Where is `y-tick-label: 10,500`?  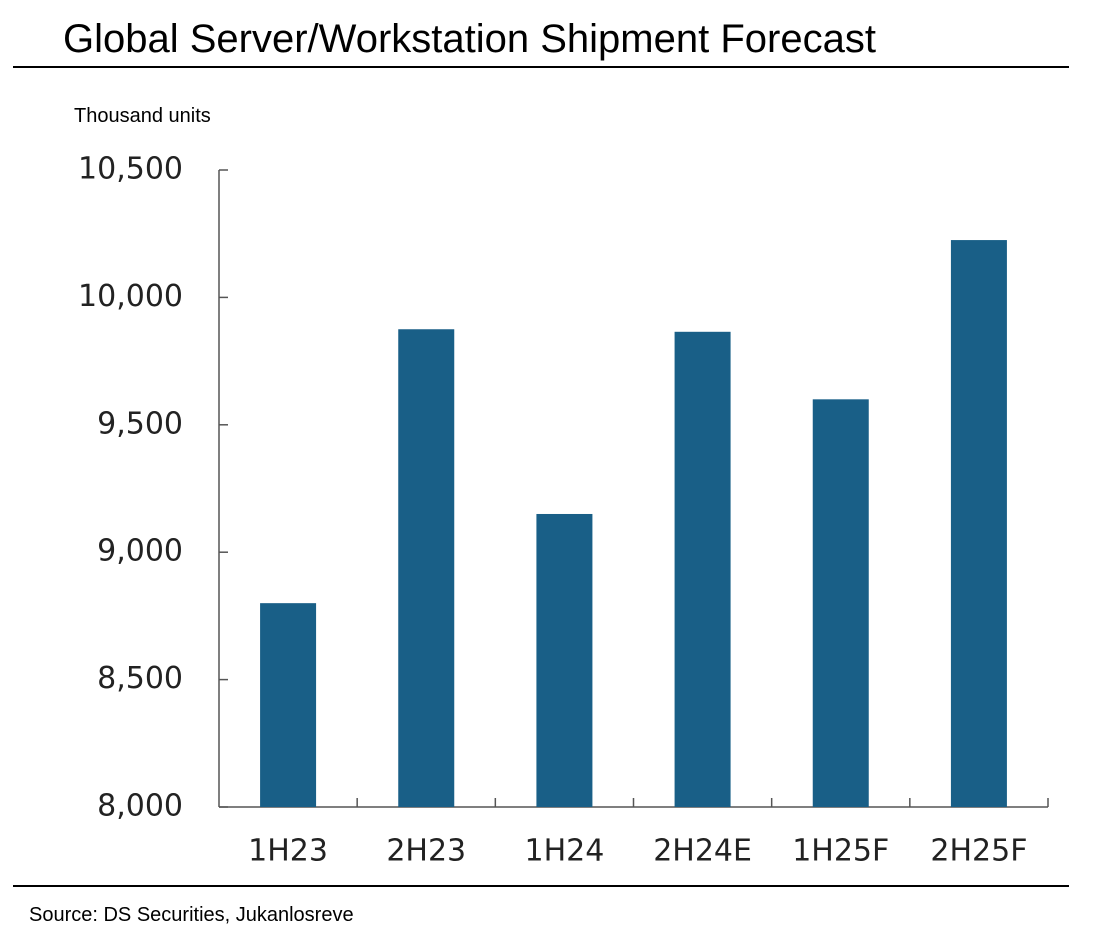
y-tick-label: 10,500 is located at coordinates (130, 169).